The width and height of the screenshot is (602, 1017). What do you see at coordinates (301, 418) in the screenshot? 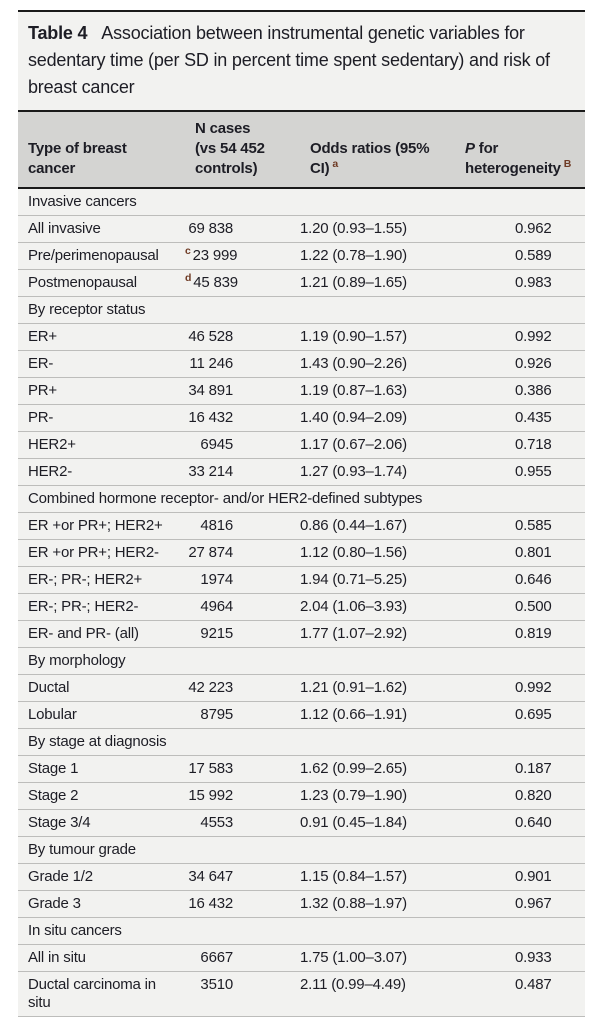
I see `table-row: PR- 16 432 1.40 (0.94–2.09) 0.435` at bounding box center [301, 418].